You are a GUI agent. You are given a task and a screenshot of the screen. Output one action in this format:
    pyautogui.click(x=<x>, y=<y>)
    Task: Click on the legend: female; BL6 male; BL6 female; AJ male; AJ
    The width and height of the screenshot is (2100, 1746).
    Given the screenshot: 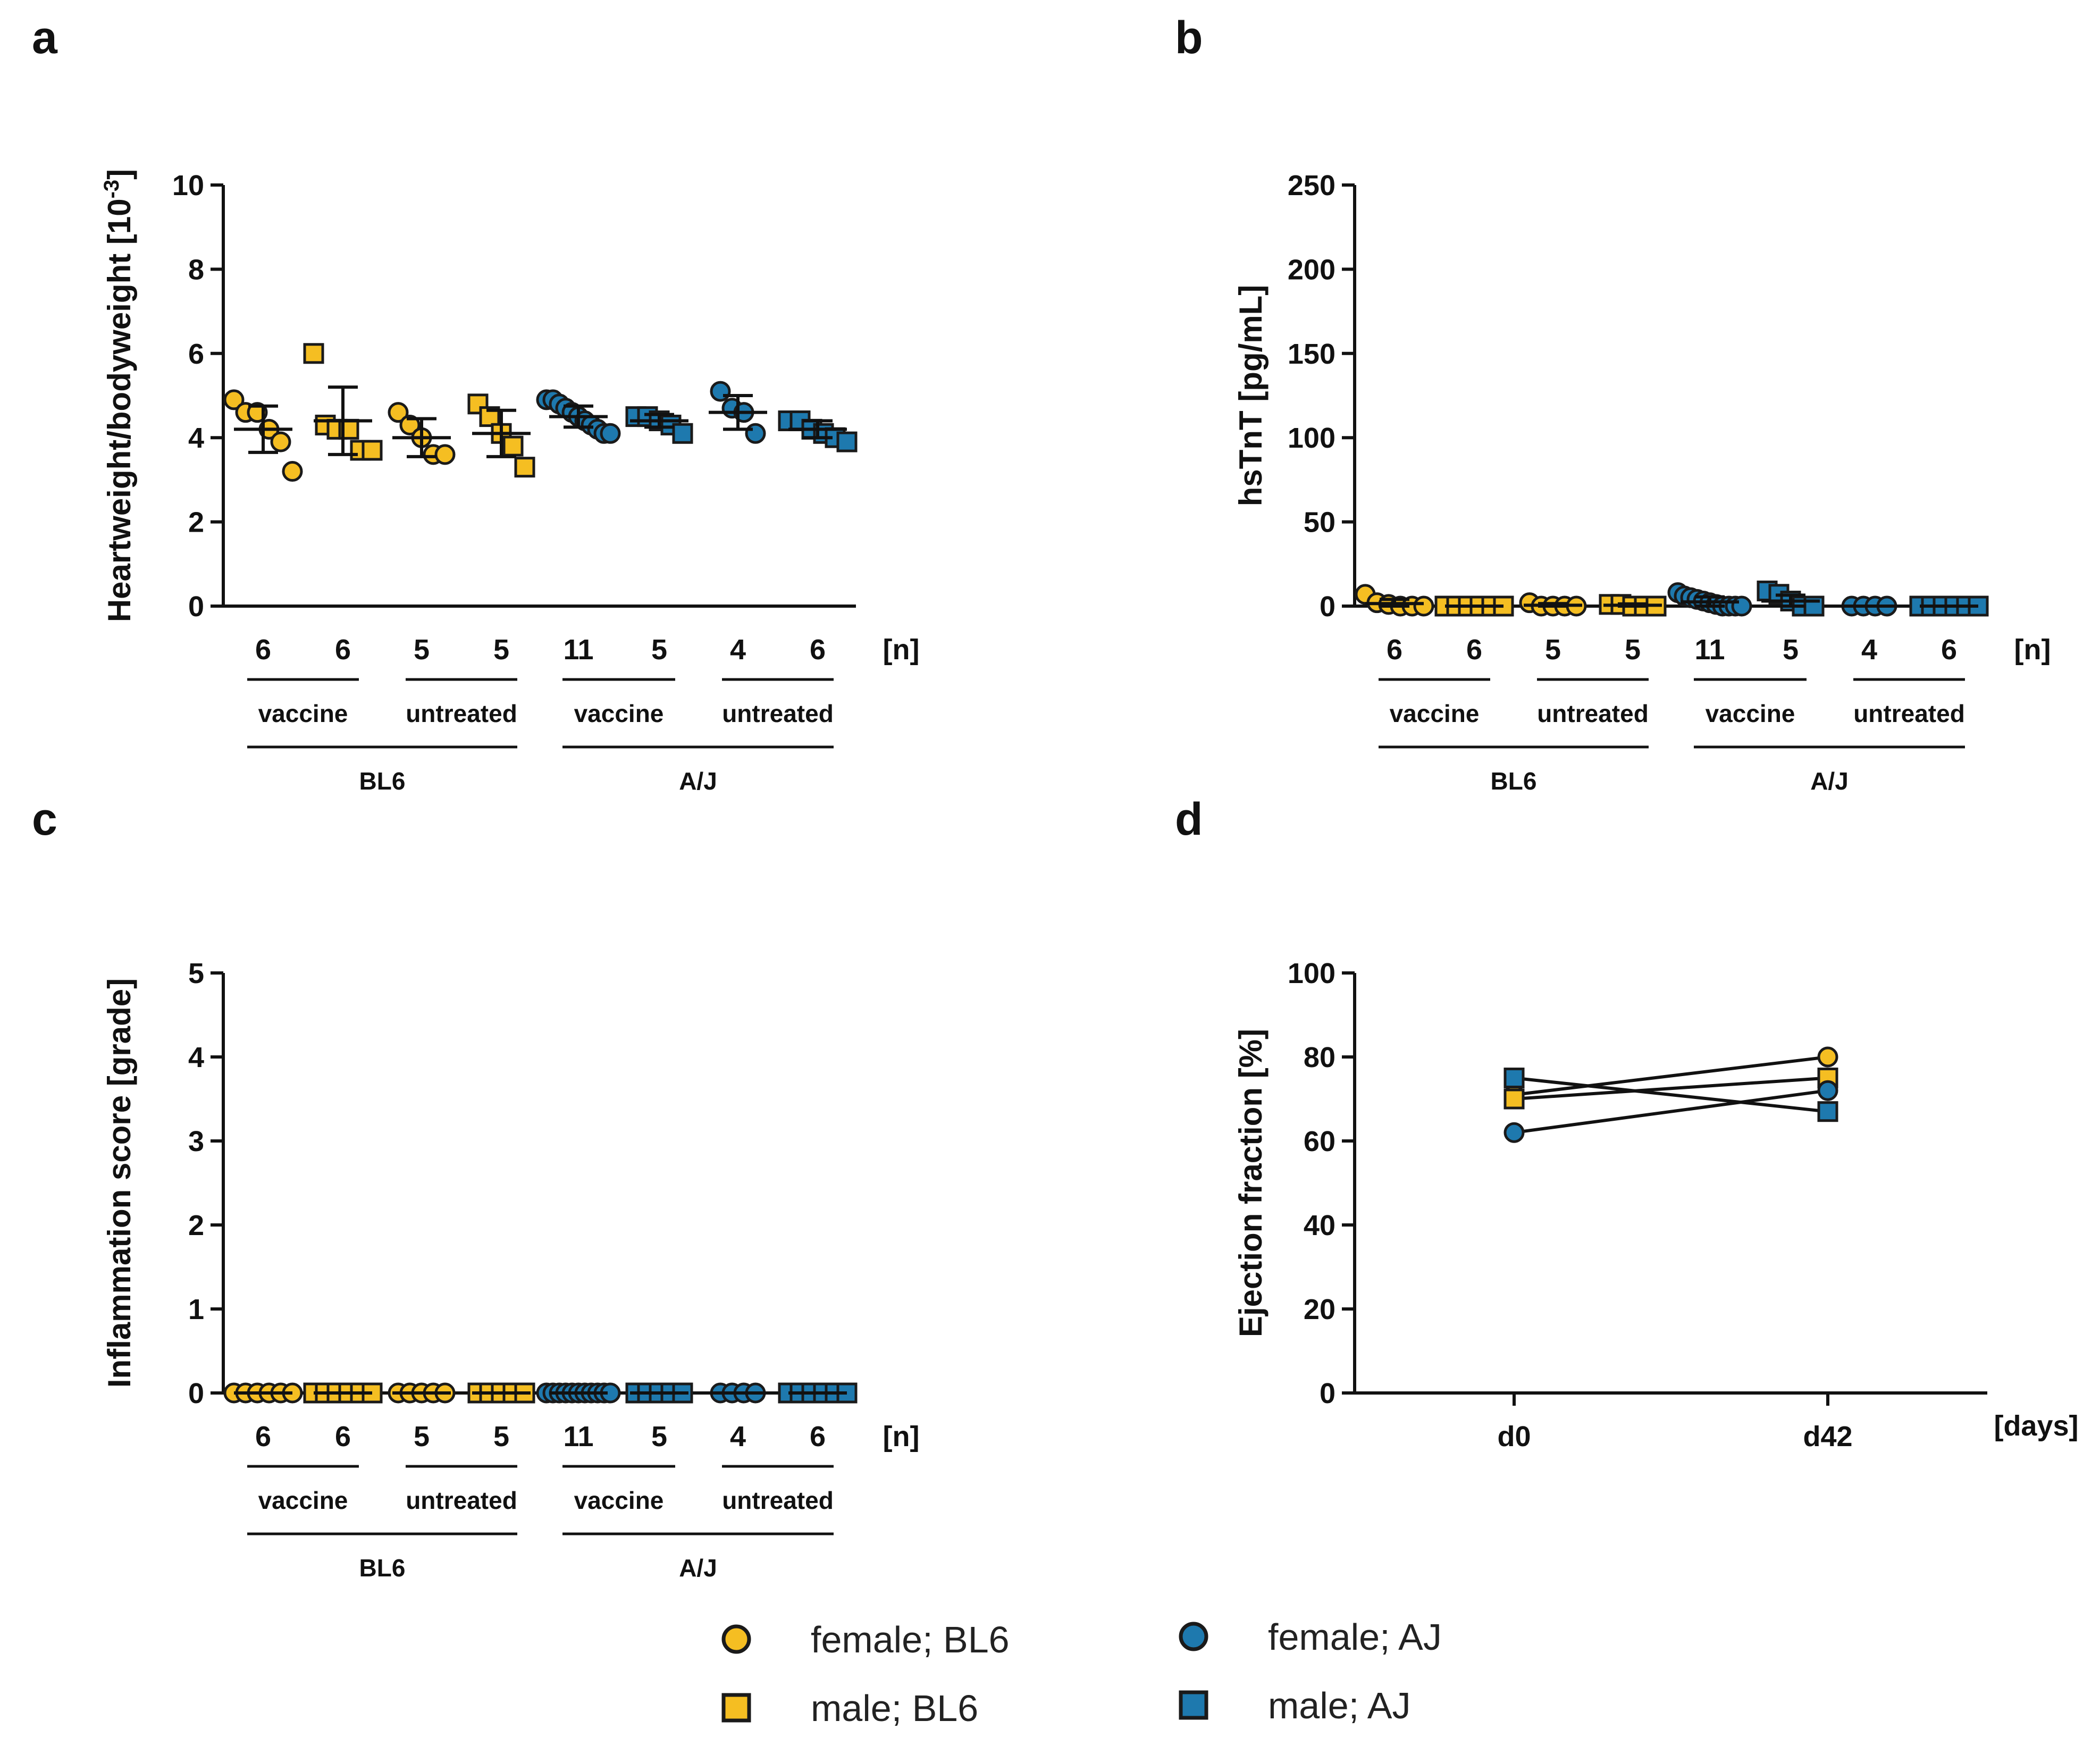 What is the action you would take?
    pyautogui.click(x=1081, y=1672)
    